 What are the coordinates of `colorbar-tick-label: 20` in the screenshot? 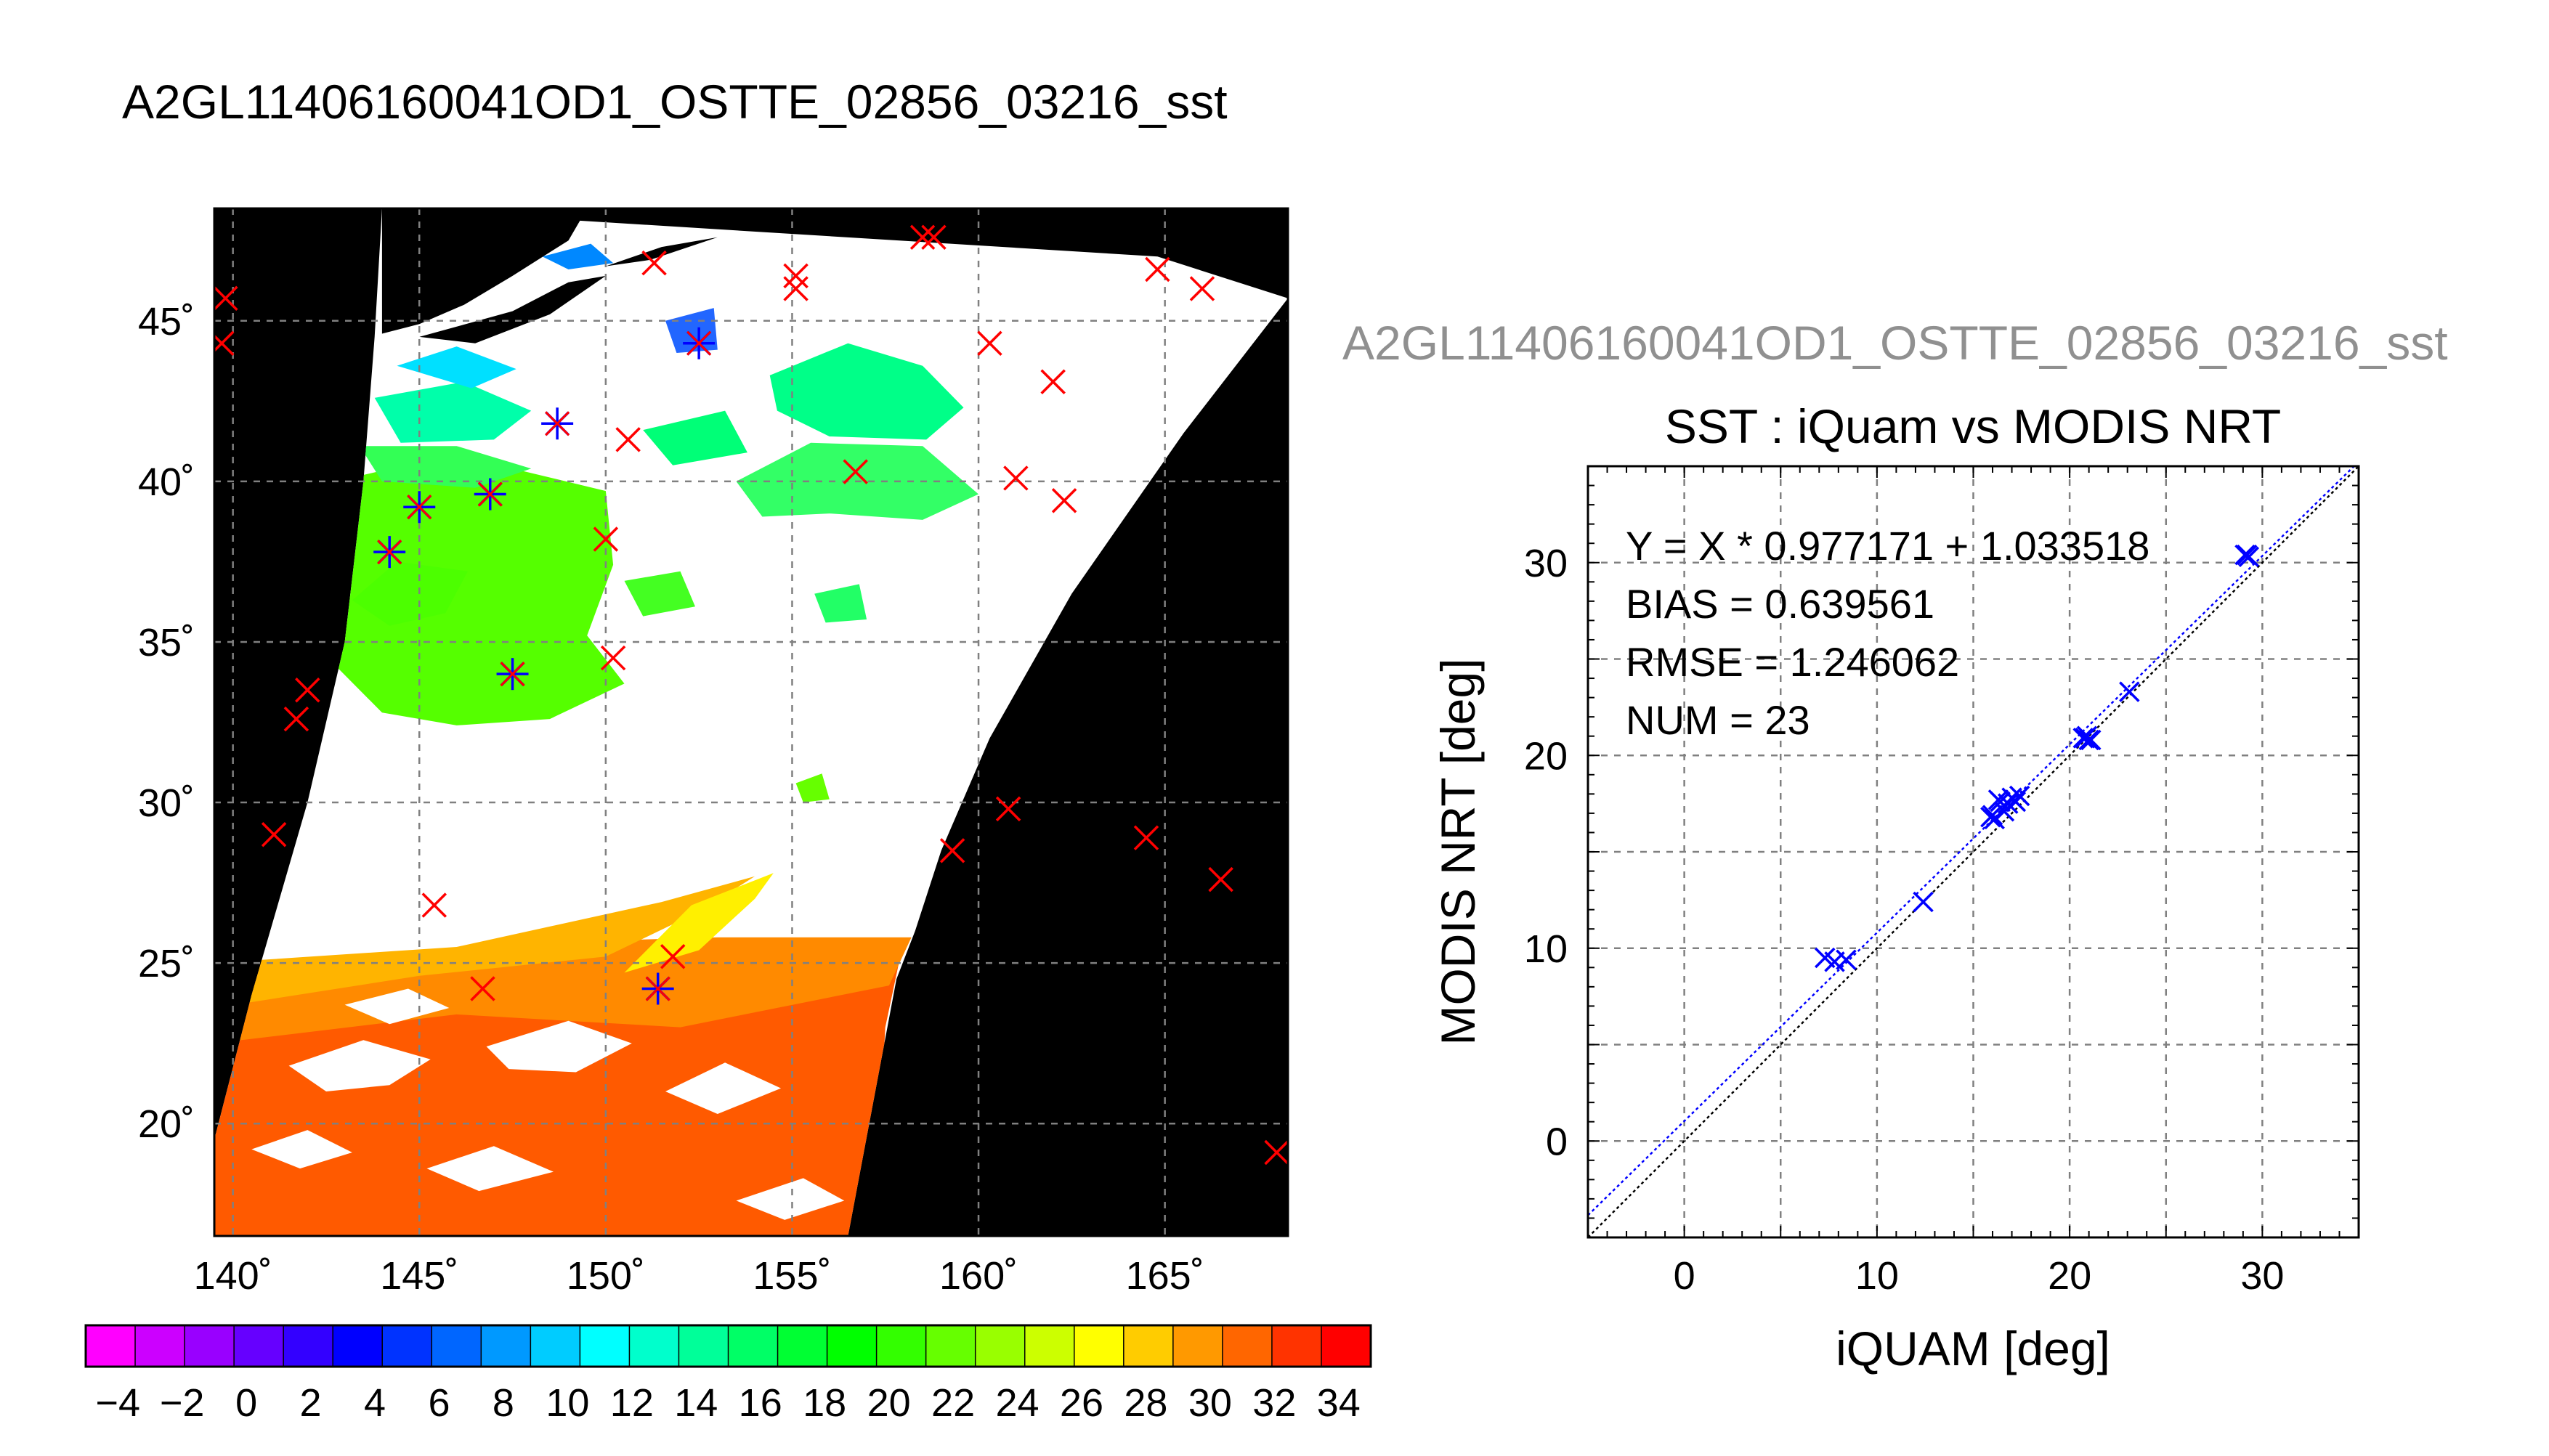 It's located at (889, 1403).